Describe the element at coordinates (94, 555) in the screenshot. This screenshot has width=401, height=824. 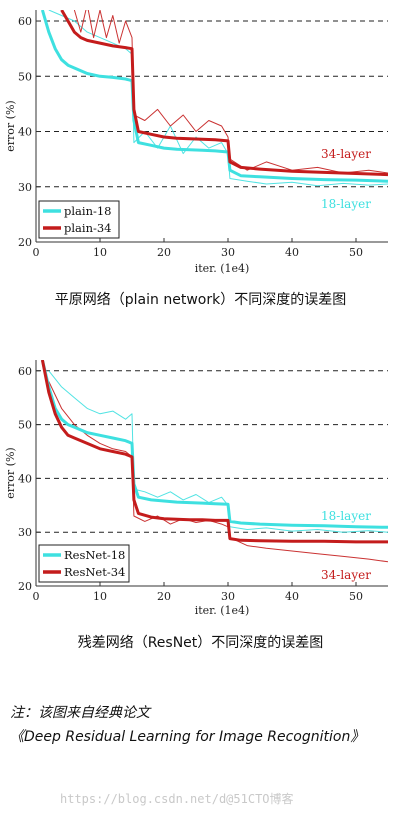
I see `legend-label-ResNet-18: ResNet-18` at that location.